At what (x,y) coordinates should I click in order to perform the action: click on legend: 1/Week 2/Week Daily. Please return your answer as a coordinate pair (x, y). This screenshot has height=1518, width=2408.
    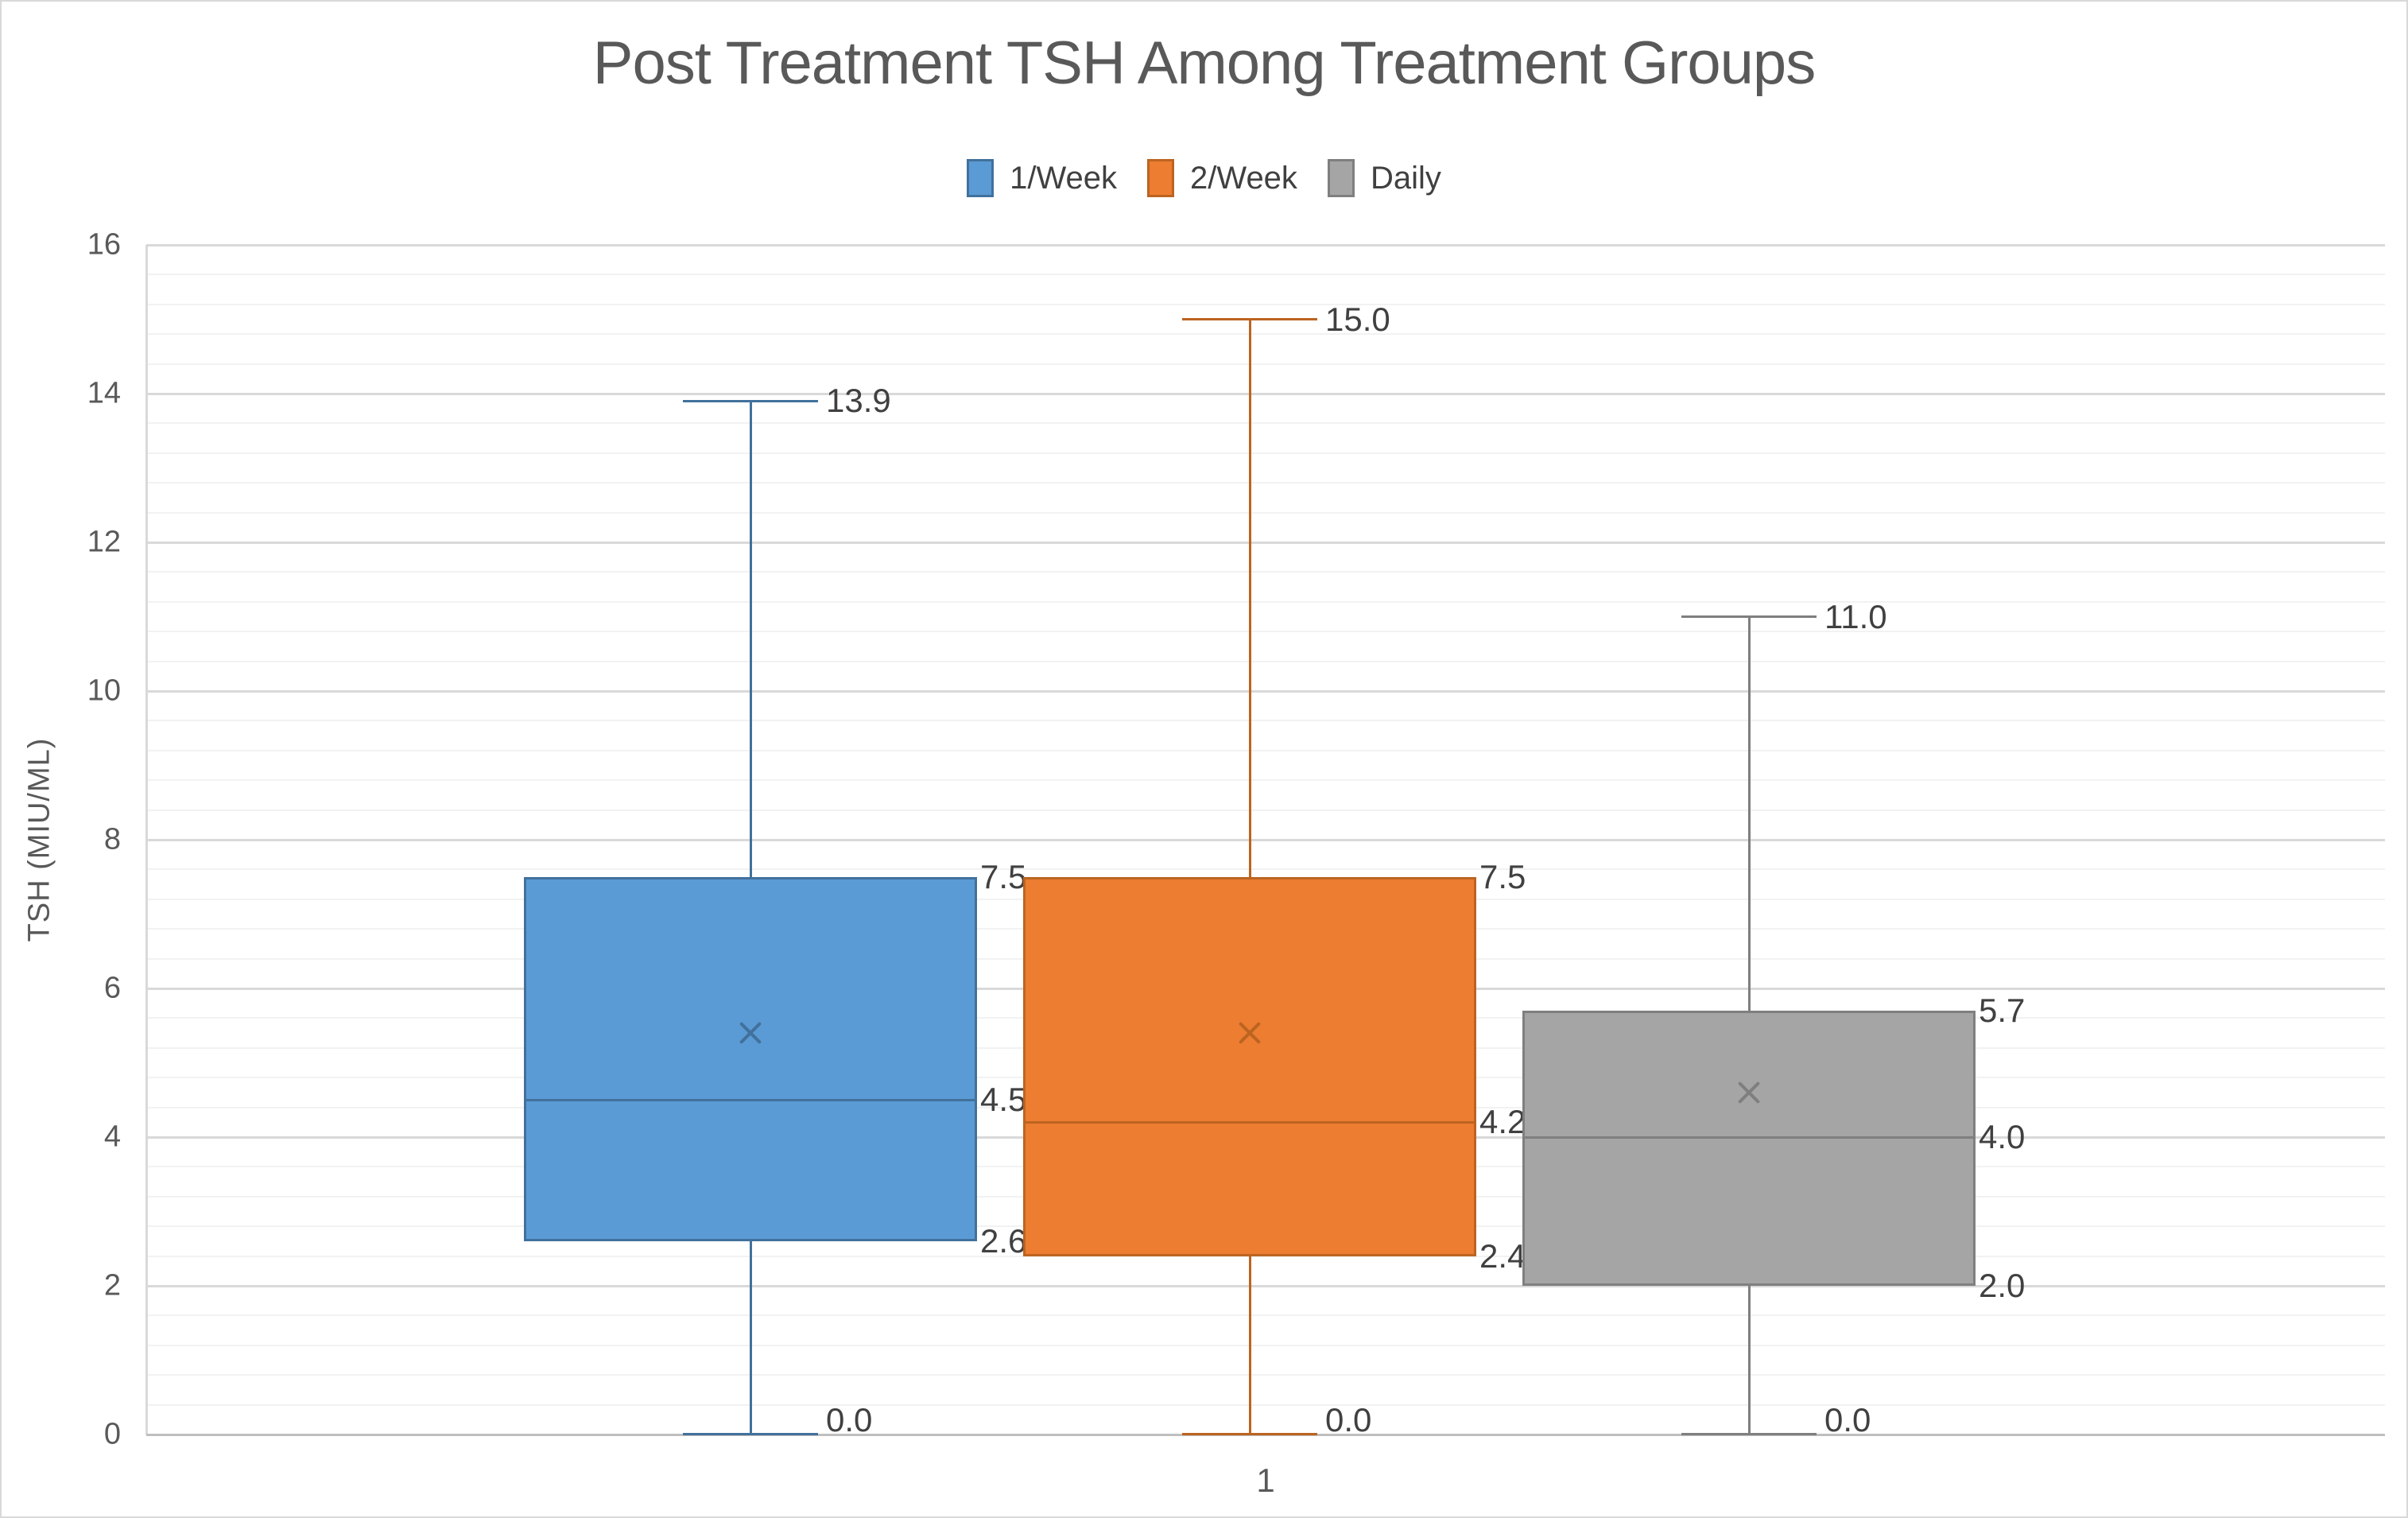
    Looking at the image, I should click on (1204, 178).